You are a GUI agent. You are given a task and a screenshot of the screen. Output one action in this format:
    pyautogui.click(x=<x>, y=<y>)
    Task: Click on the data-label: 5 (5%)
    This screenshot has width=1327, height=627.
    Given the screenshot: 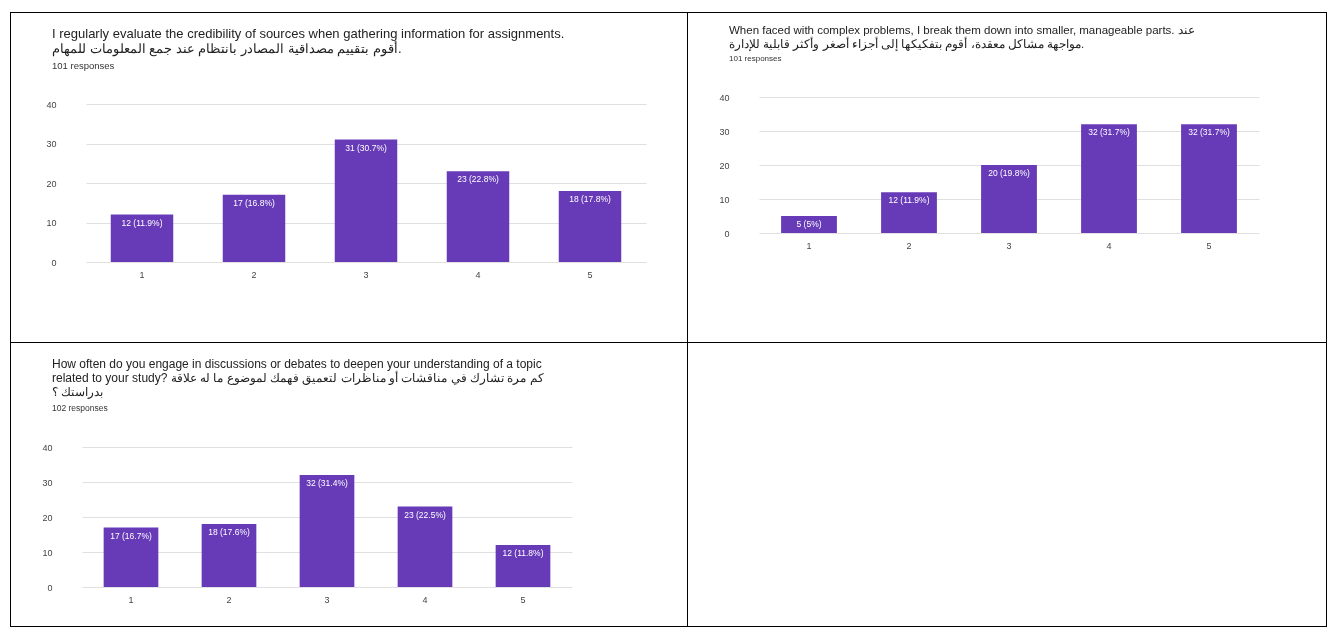 What is the action you would take?
    pyautogui.click(x=809, y=224)
    